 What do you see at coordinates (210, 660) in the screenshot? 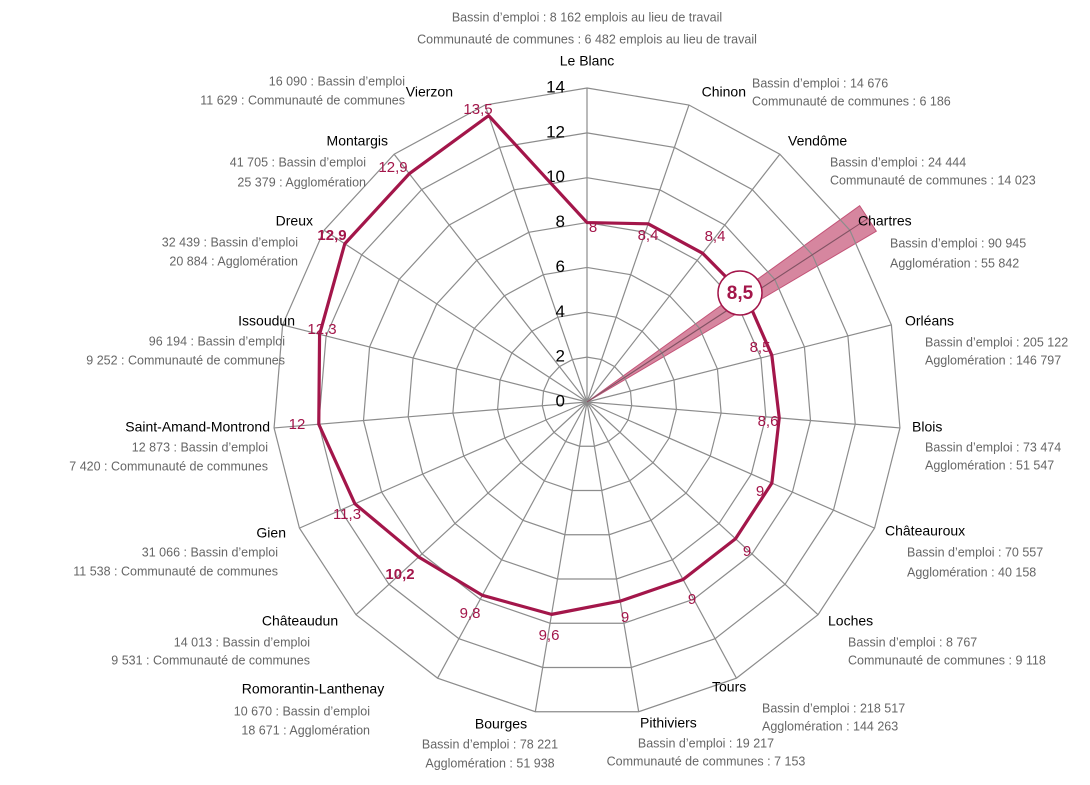
I see `detail-label: 9 531 : Communauté de communes` at bounding box center [210, 660].